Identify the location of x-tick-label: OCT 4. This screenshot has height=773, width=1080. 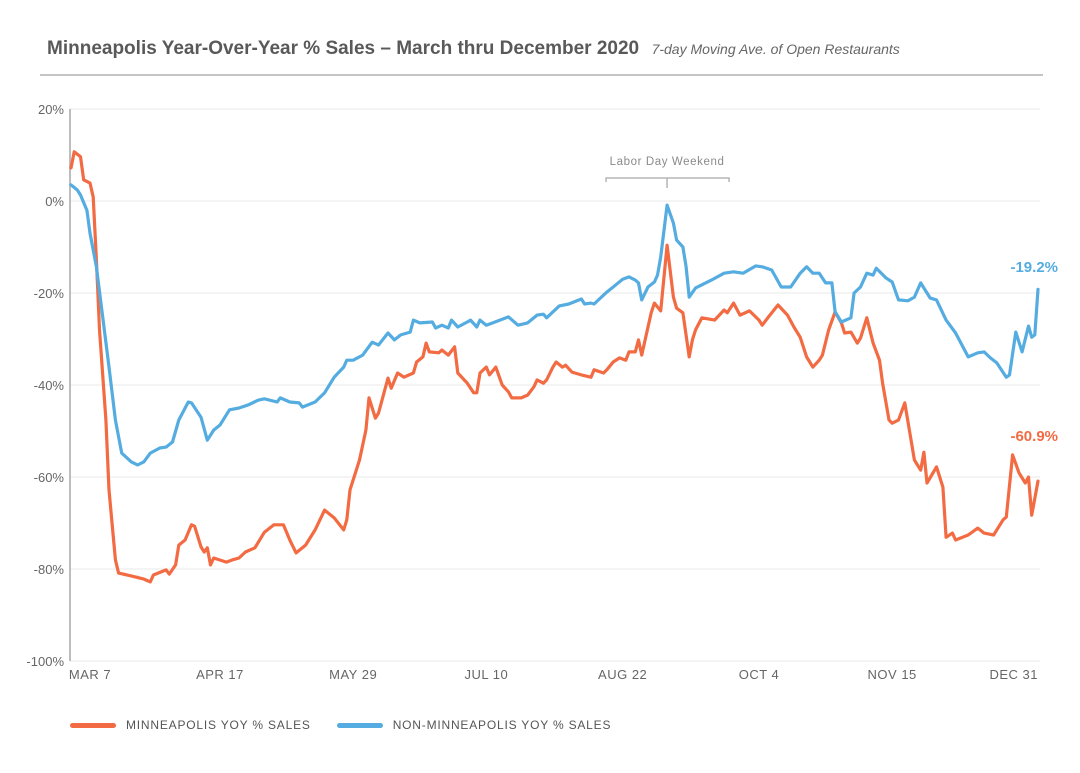
(759, 674).